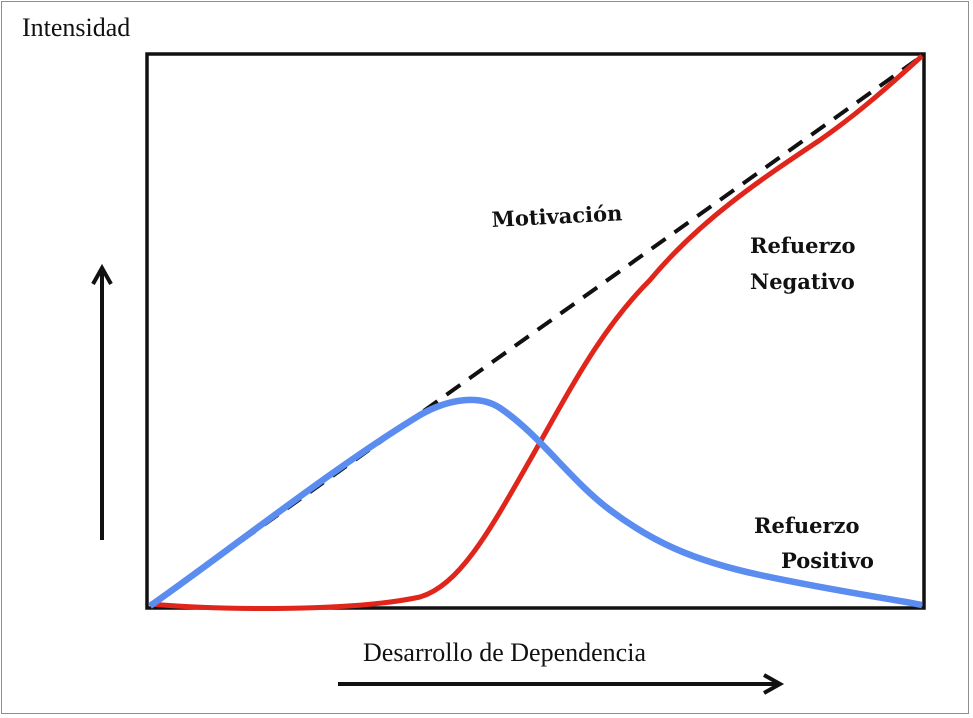 The height and width of the screenshot is (718, 973). Describe the element at coordinates (561, 684) in the screenshot. I see `right-arrow-icon` at that location.